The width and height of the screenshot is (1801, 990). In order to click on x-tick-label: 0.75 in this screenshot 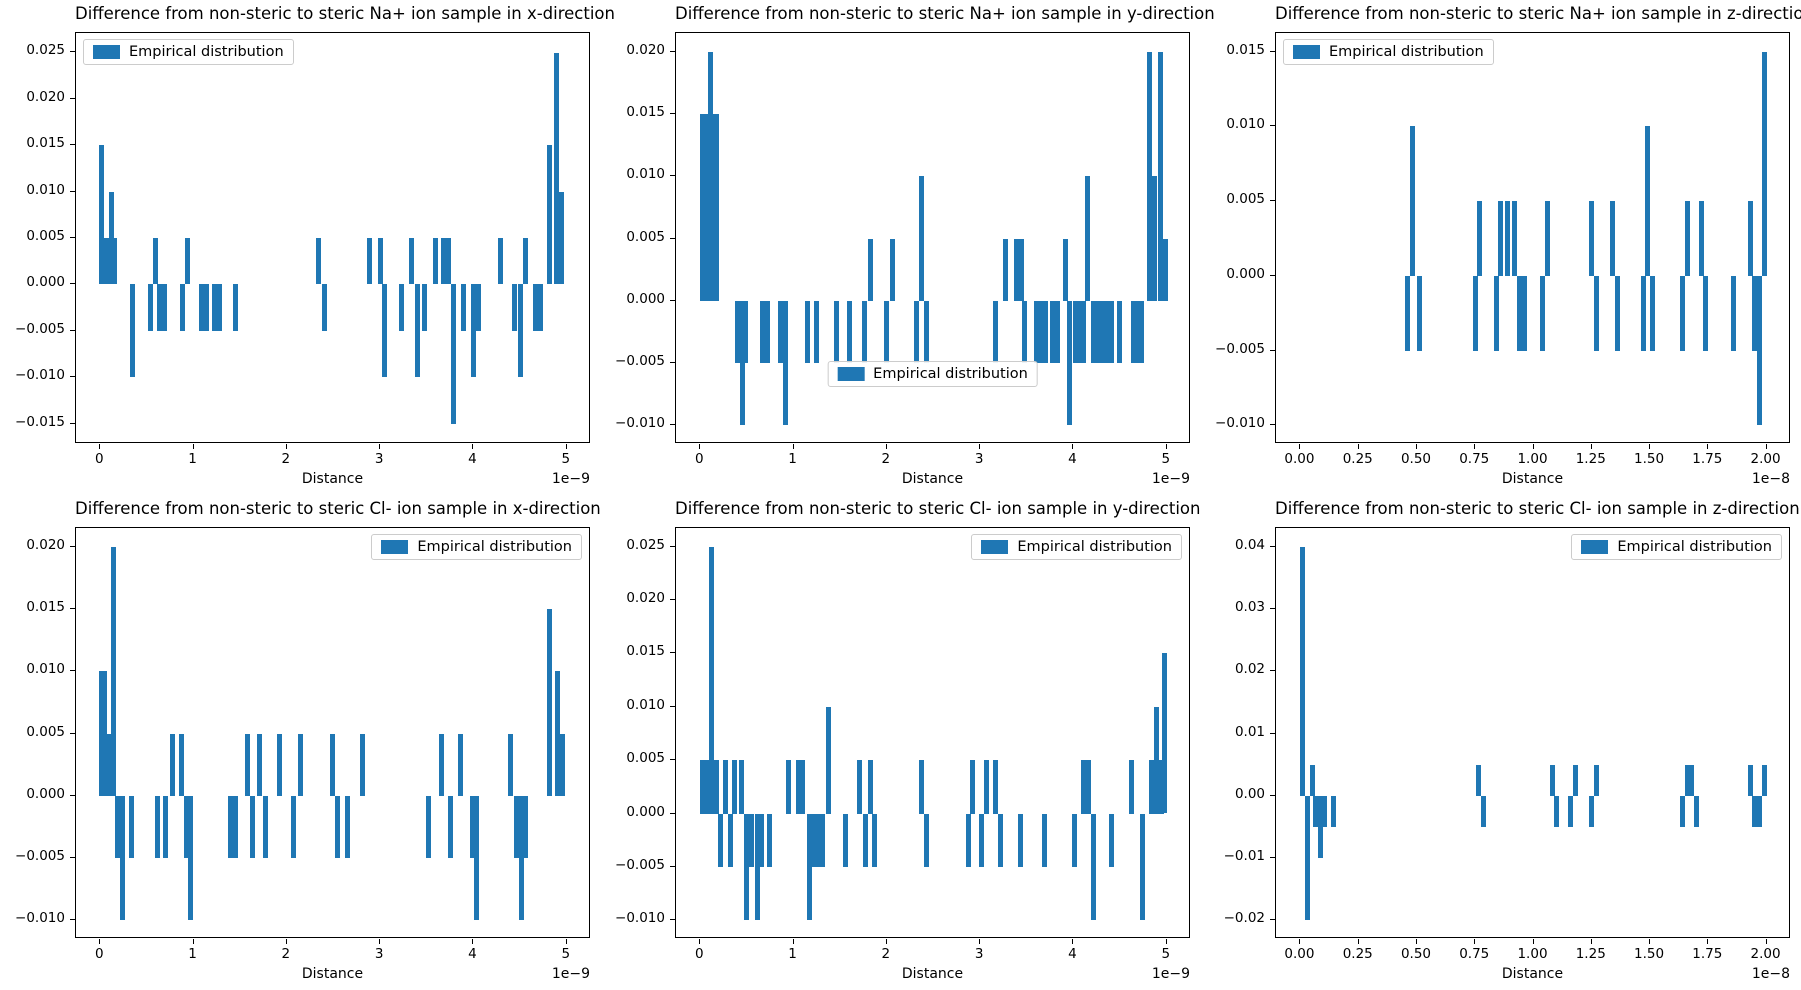, I will do `click(1474, 954)`.